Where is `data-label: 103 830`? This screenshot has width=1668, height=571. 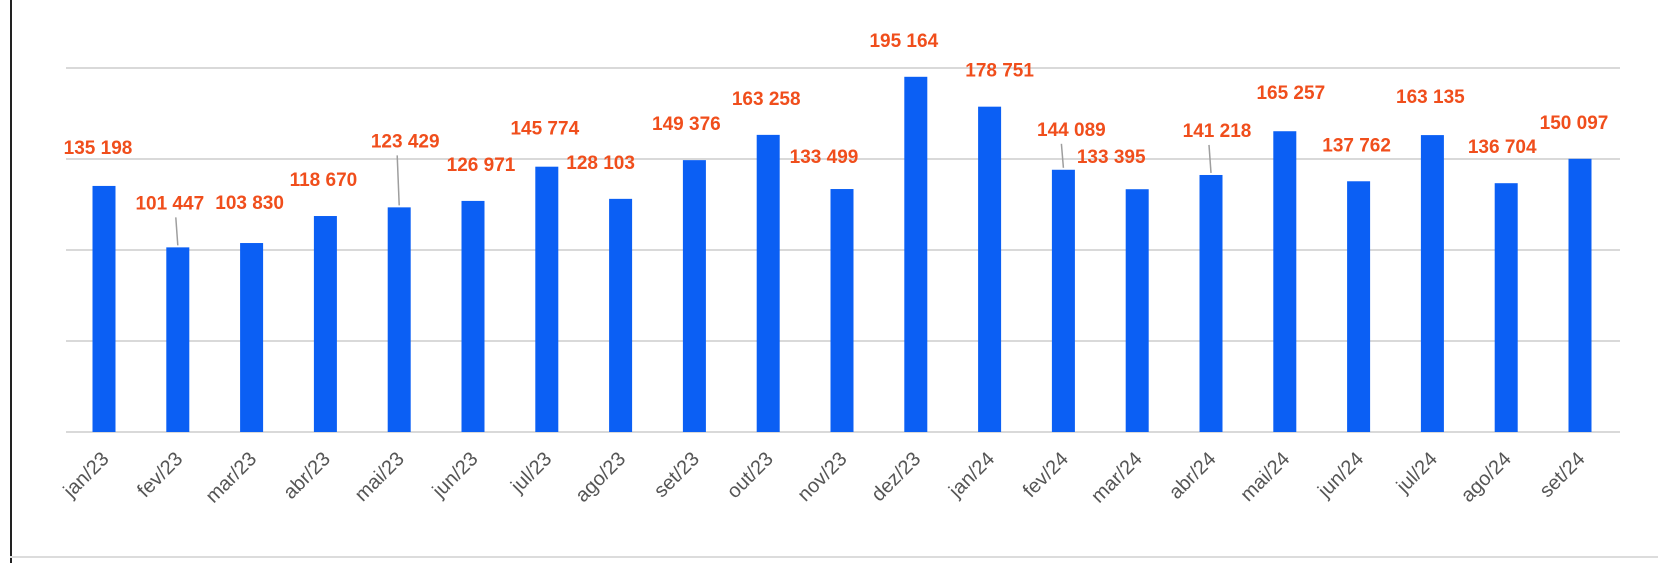
data-label: 103 830 is located at coordinates (249, 203).